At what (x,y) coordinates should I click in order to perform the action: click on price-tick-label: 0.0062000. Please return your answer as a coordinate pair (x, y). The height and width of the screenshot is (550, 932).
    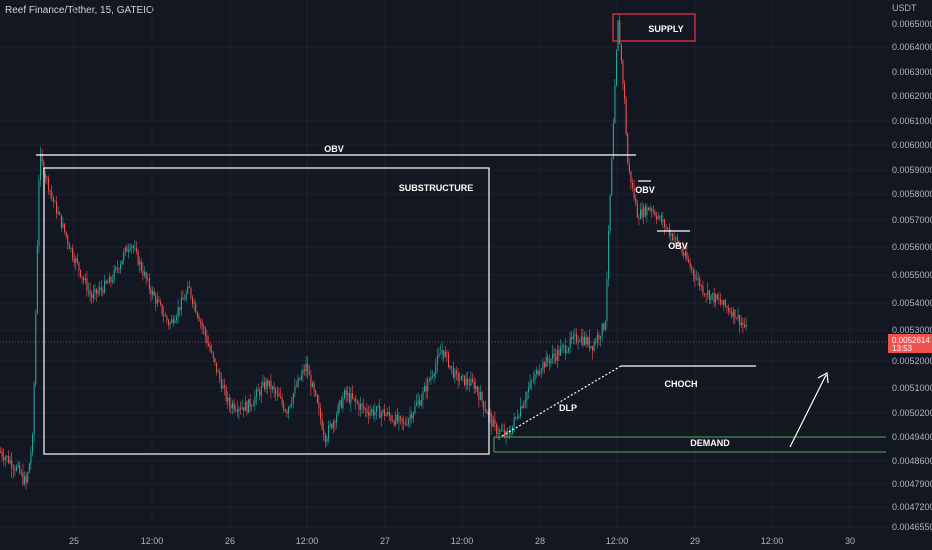
    Looking at the image, I should click on (912, 96).